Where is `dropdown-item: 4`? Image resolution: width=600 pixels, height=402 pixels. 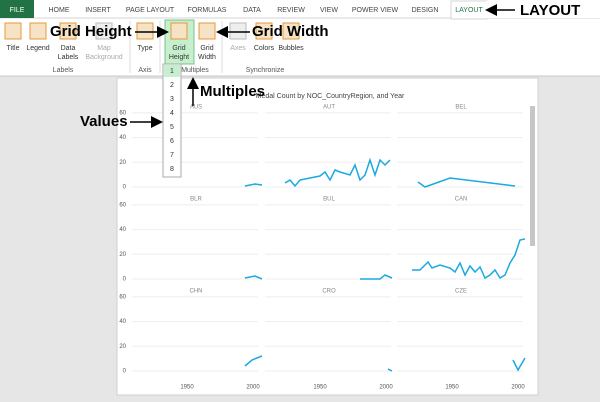
dropdown-item: 4 is located at coordinates (172, 113).